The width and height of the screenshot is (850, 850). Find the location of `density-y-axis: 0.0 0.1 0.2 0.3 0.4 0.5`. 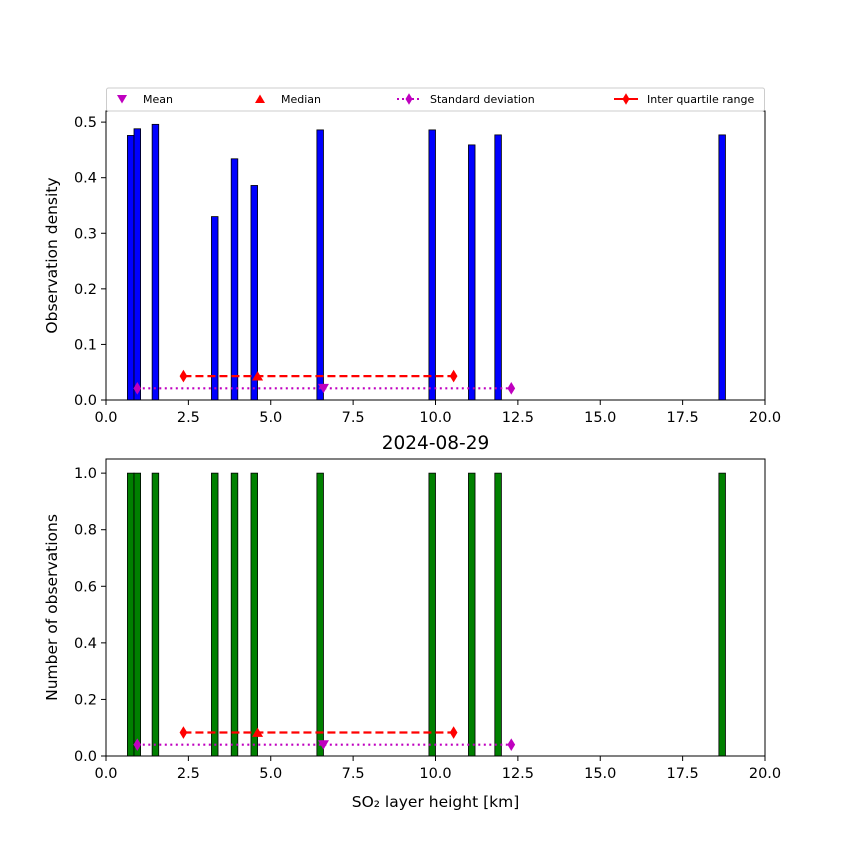

density-y-axis: 0.0 0.1 0.2 0.3 0.4 0.5 is located at coordinates (90, 262).